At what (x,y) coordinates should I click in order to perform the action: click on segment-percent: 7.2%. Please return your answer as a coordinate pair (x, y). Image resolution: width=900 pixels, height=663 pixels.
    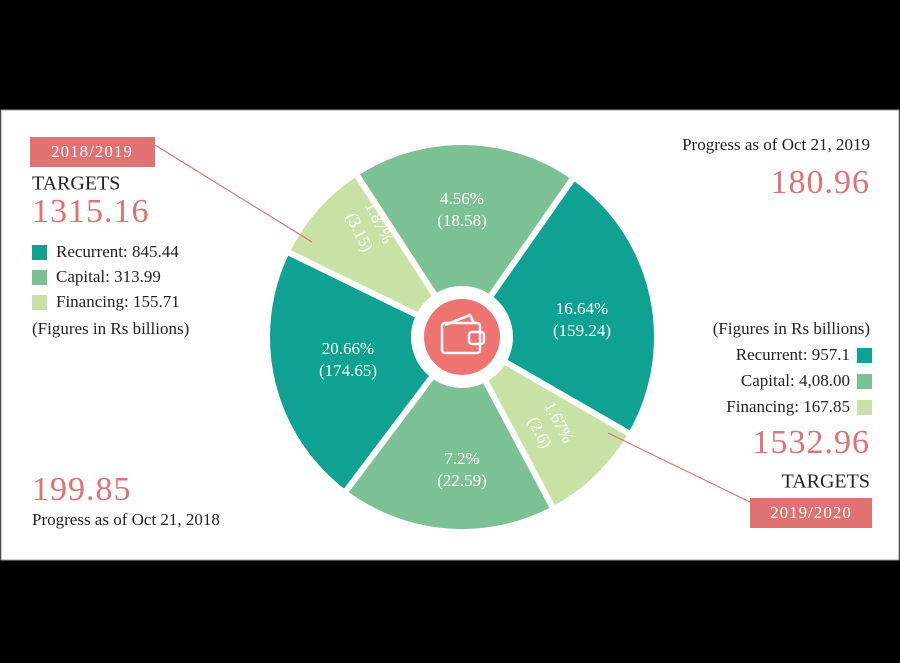
    Looking at the image, I should click on (461, 458).